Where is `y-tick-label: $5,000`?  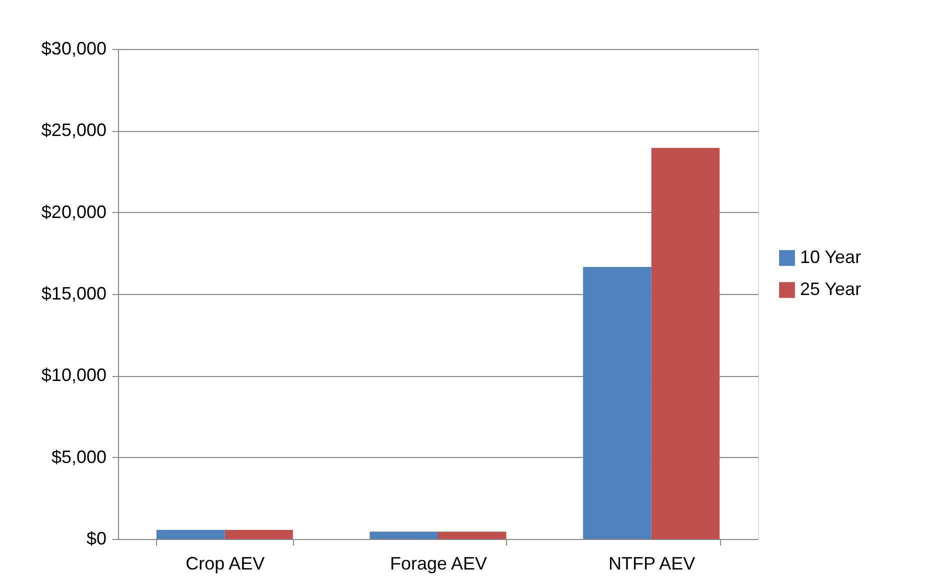 y-tick-label: $5,000 is located at coordinates (78, 456).